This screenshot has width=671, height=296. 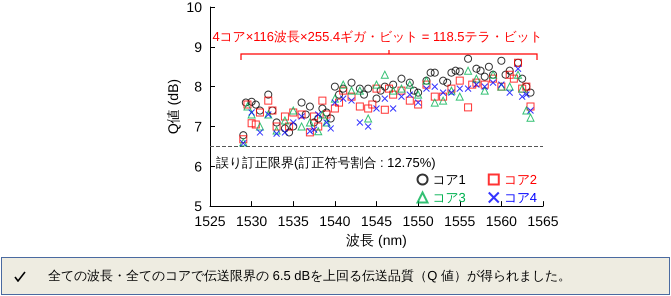 What do you see at coordinates (173, 106) in the screenshot?
I see `y-axis-title: Q値 (dB)` at bounding box center [173, 106].